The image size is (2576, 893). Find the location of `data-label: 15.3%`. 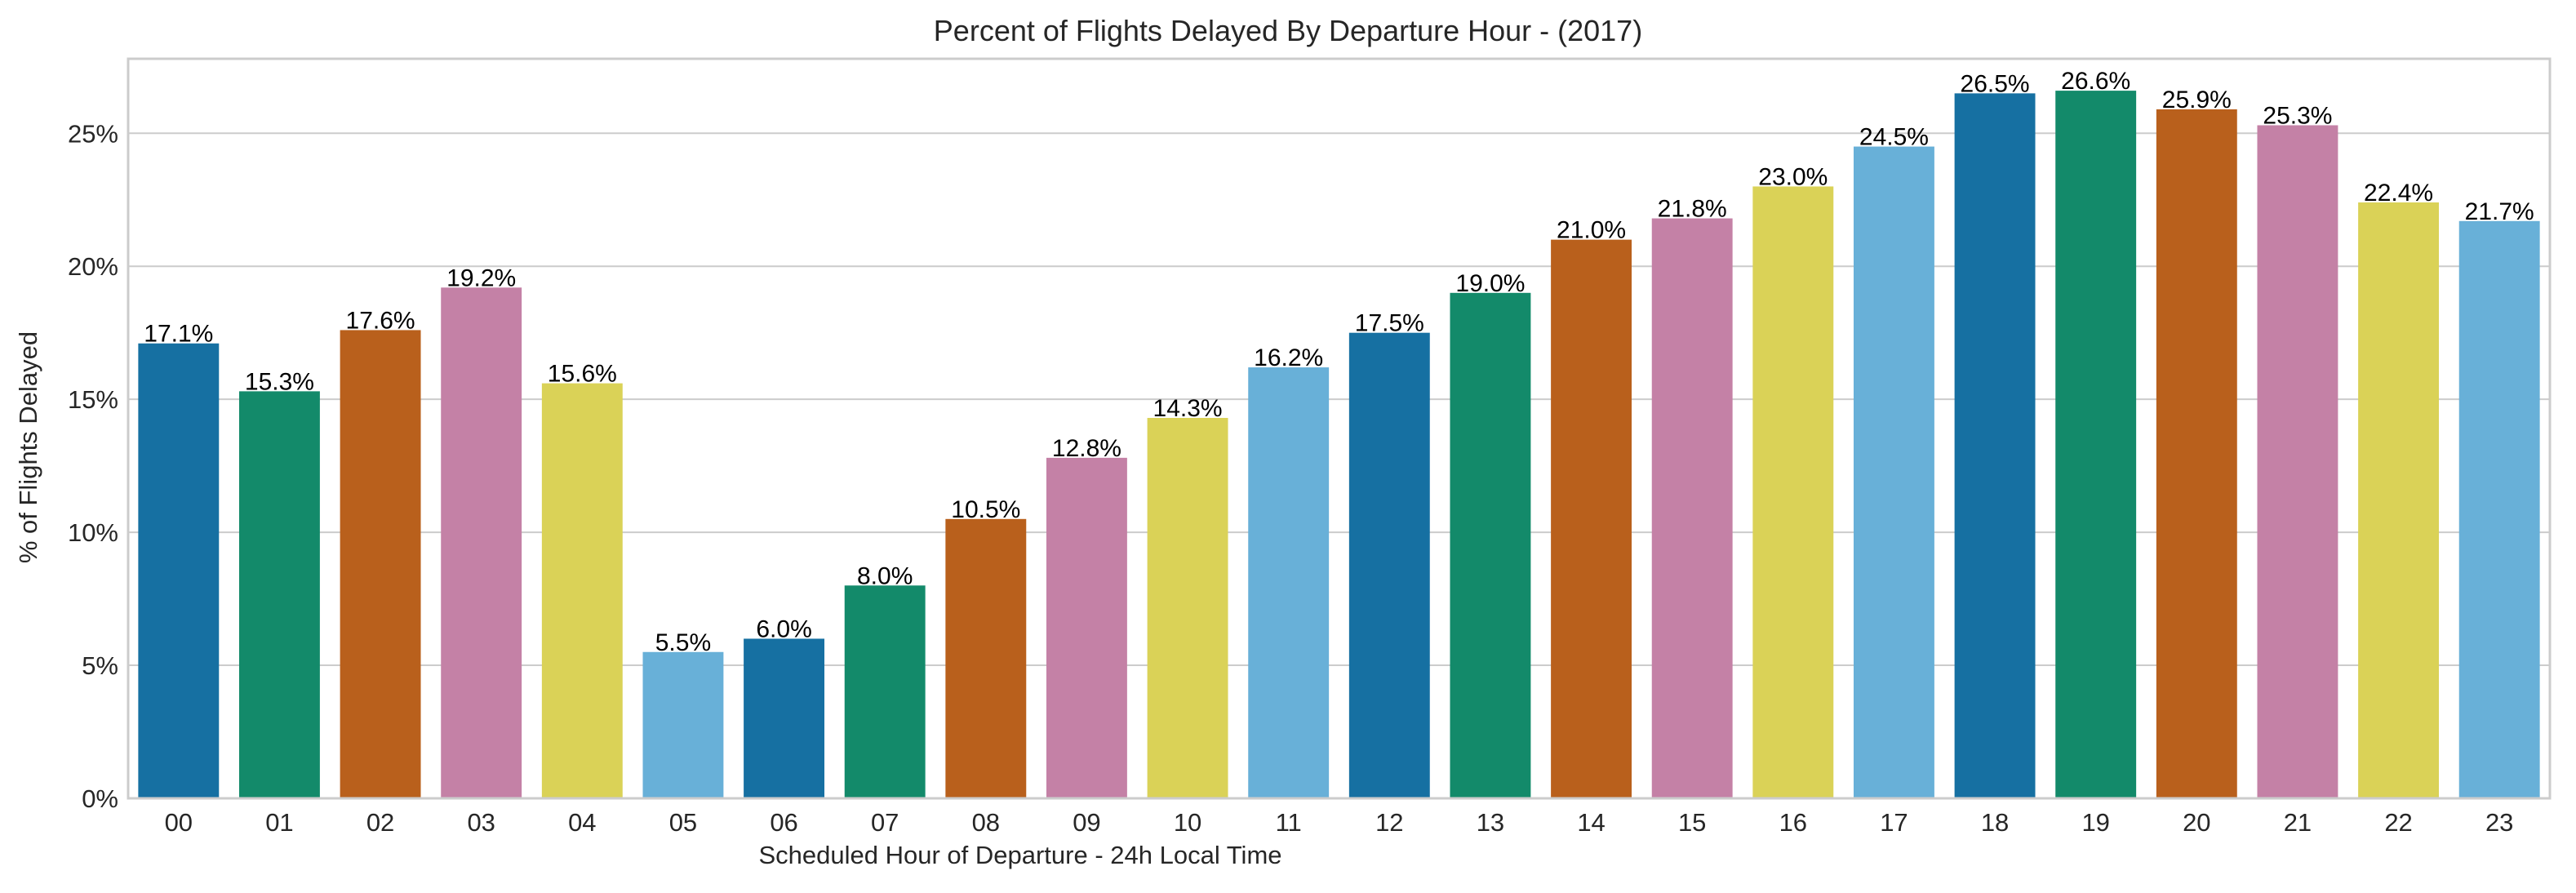

data-label: 15.3% is located at coordinates (279, 381).